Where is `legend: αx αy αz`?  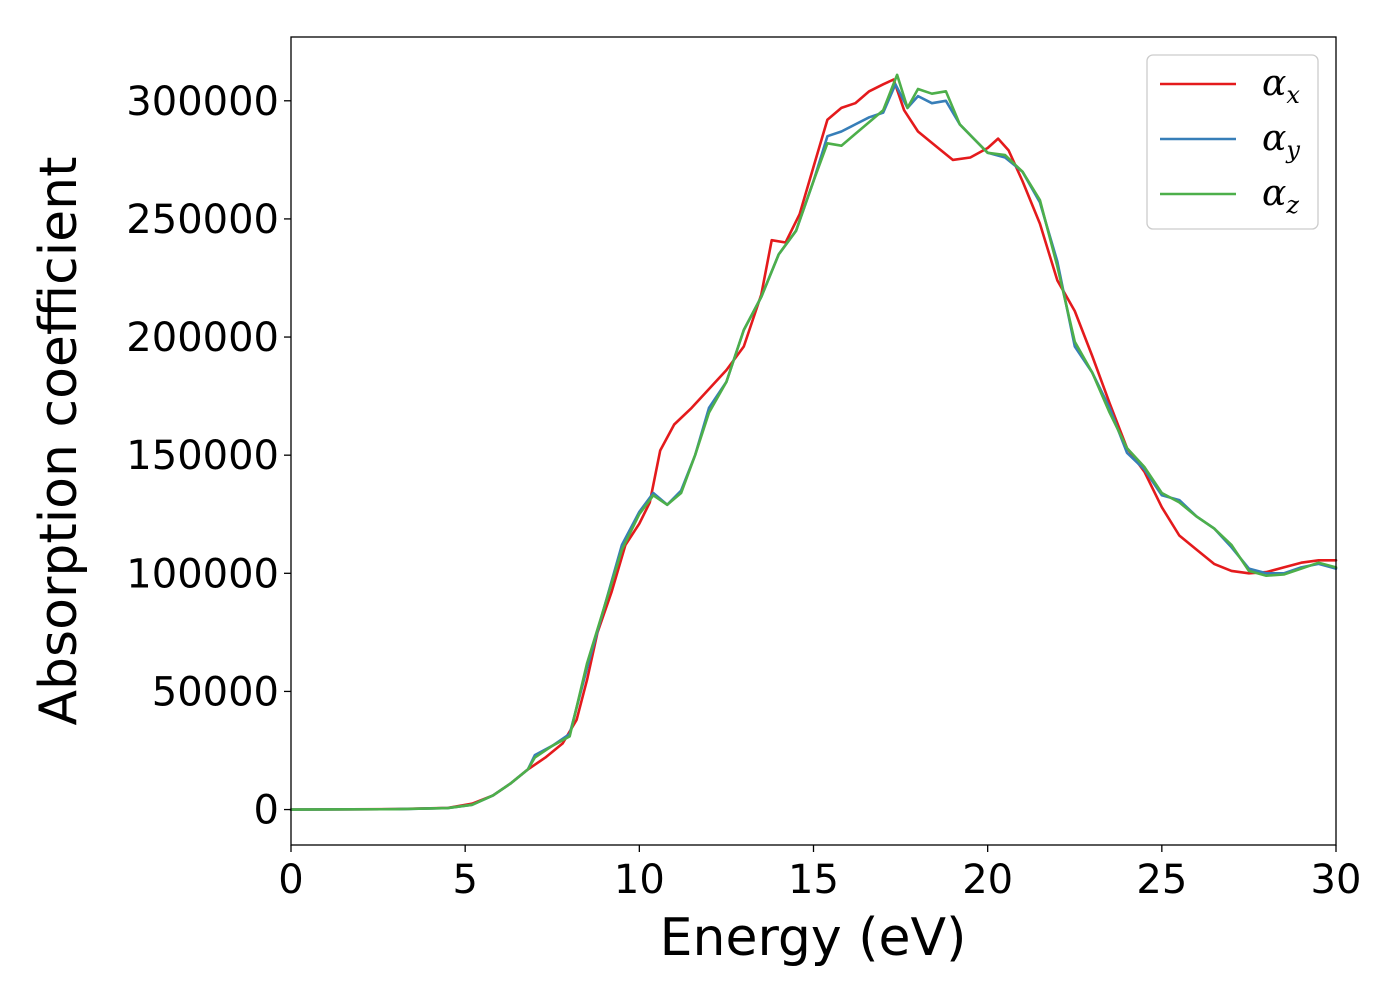 legend: αx αy αz is located at coordinates (1232, 142).